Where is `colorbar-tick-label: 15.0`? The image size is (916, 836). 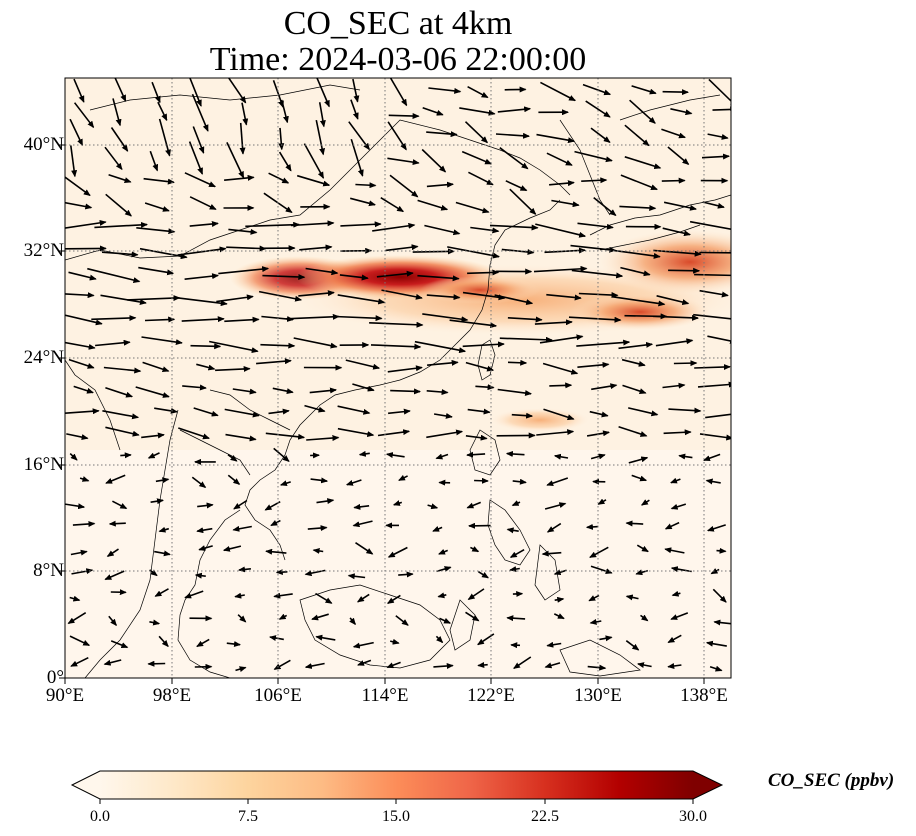 colorbar-tick-label: 15.0 is located at coordinates (396, 816).